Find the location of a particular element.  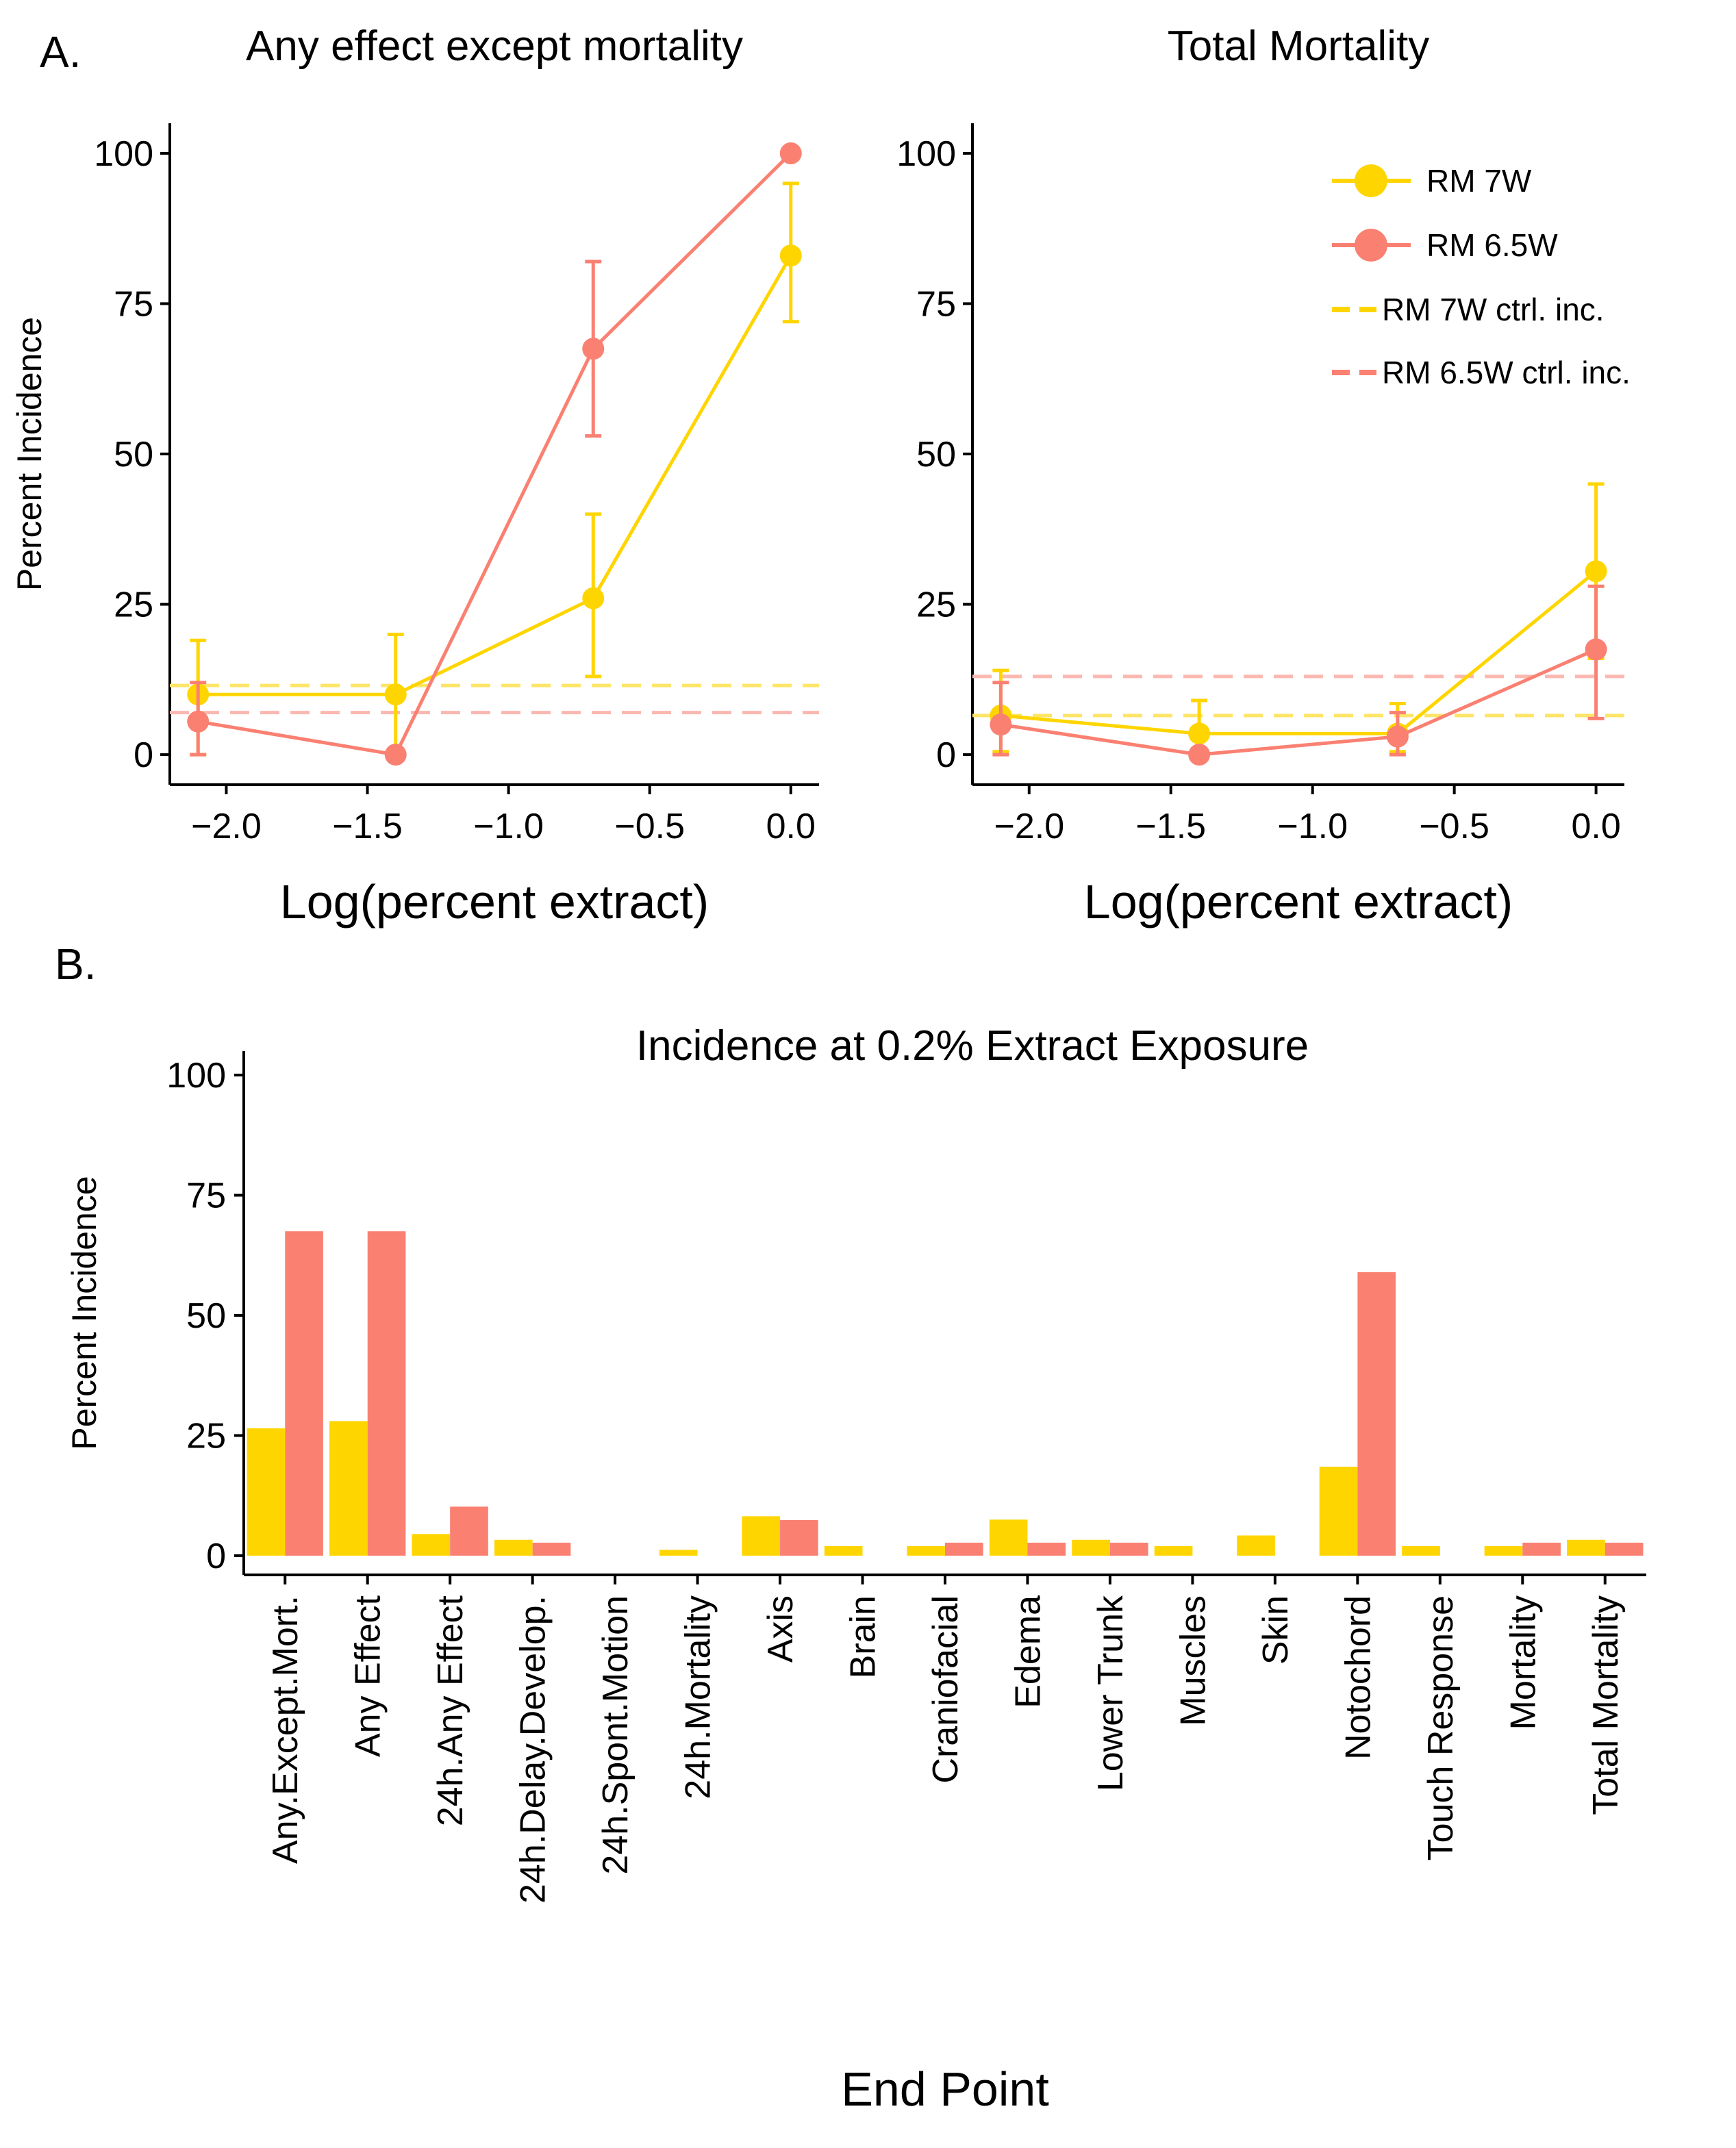

panel-b-label: B. is located at coordinates (75, 964).